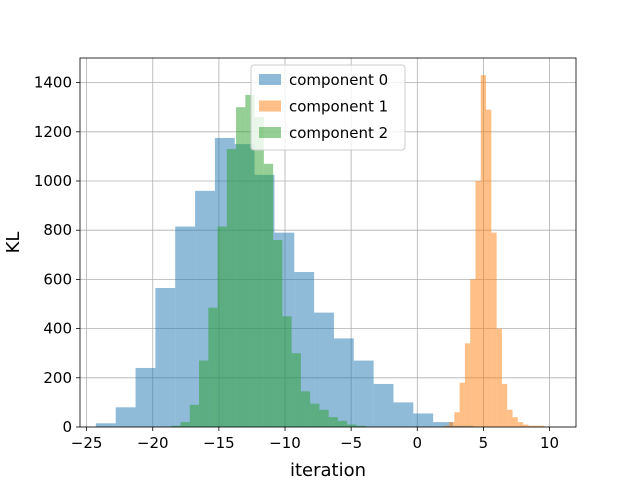  I want to click on legend: component 0 component 1 component 2, so click(328, 107).